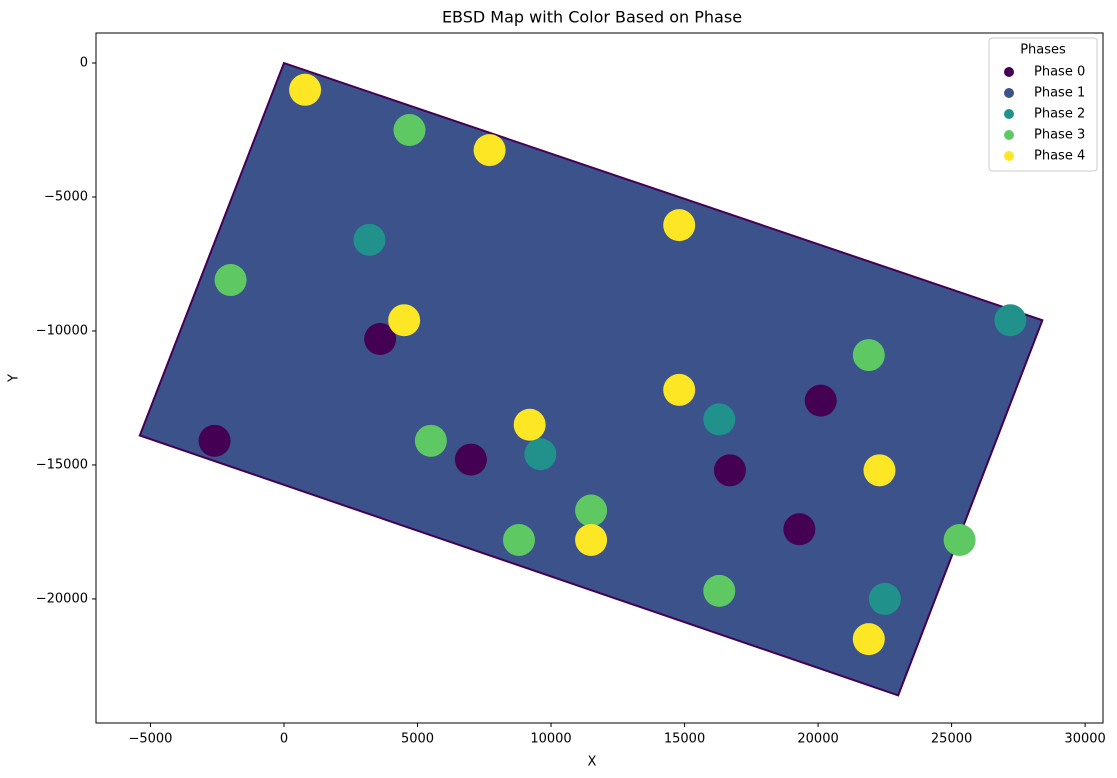 The height and width of the screenshot is (778, 1117). What do you see at coordinates (592, 762) in the screenshot?
I see `x-axis-label: X` at bounding box center [592, 762].